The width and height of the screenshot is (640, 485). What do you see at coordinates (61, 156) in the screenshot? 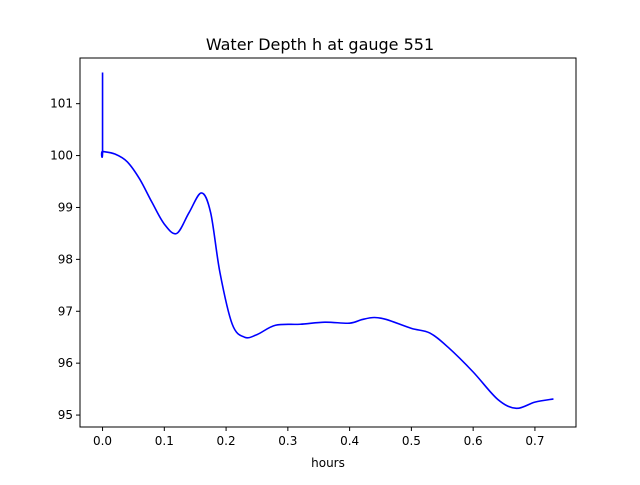
I see `y-tick-label: 100` at bounding box center [61, 156].